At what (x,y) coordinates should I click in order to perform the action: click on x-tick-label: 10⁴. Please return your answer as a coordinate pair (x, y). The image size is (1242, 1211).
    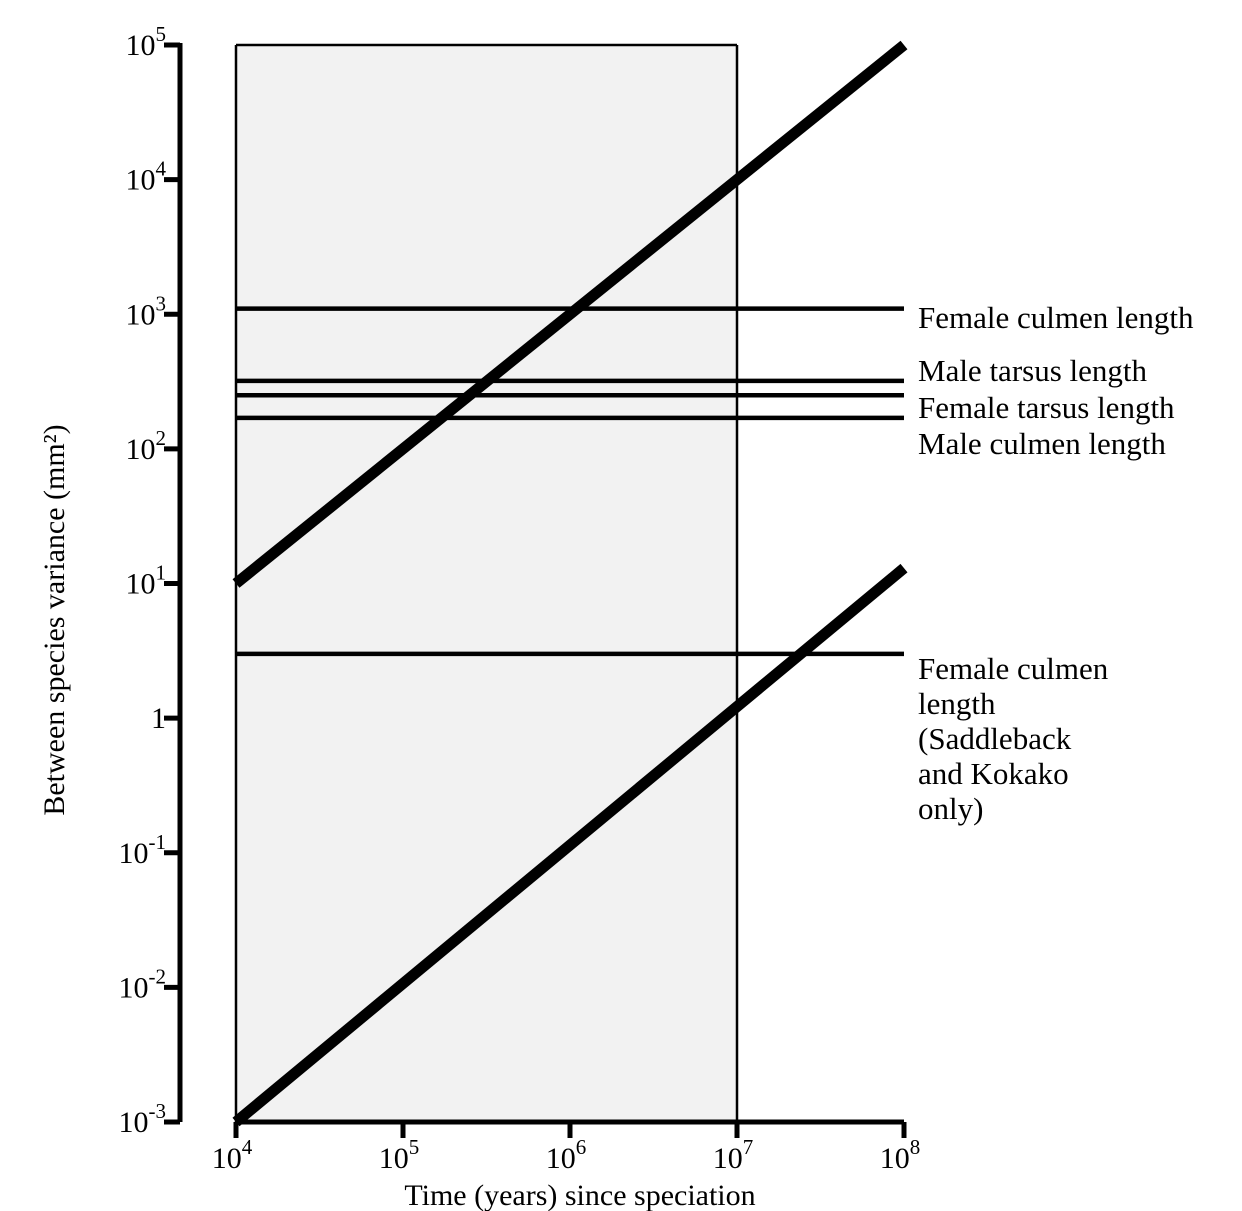
    Looking at the image, I should click on (232, 1155).